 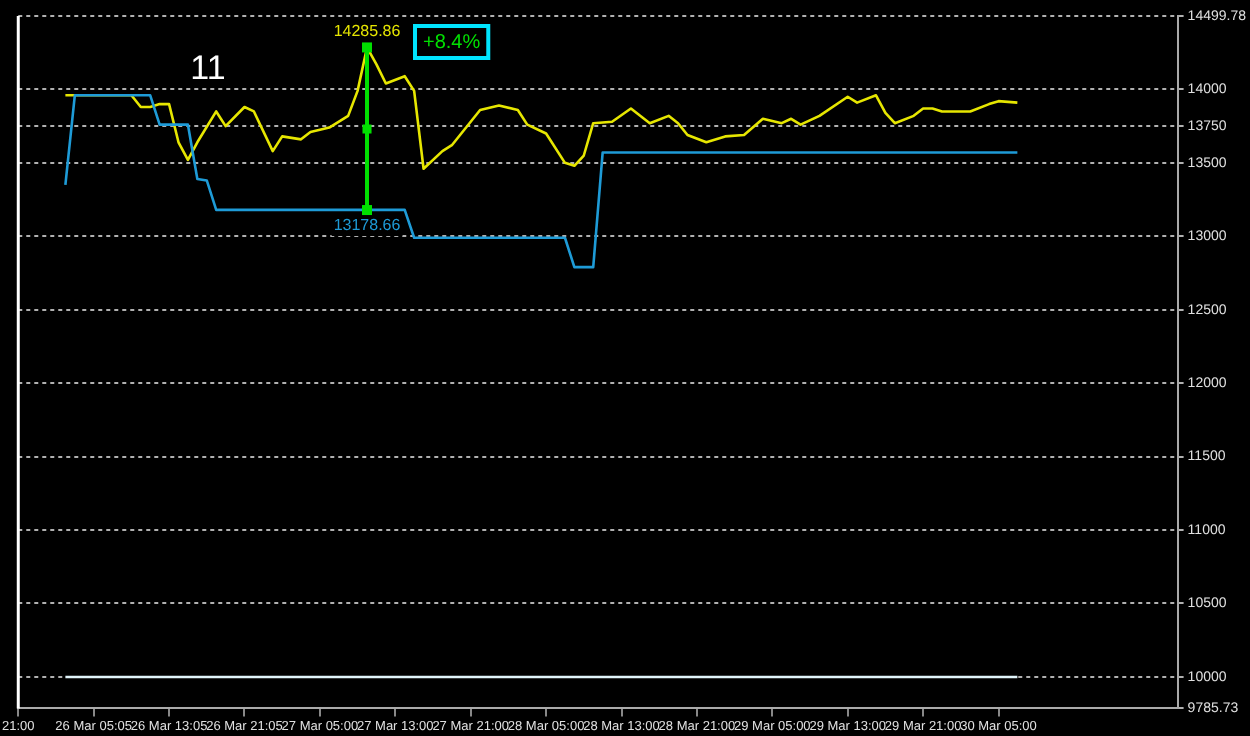 What do you see at coordinates (367, 30) in the screenshot?
I see `annotation: 14285.86` at bounding box center [367, 30].